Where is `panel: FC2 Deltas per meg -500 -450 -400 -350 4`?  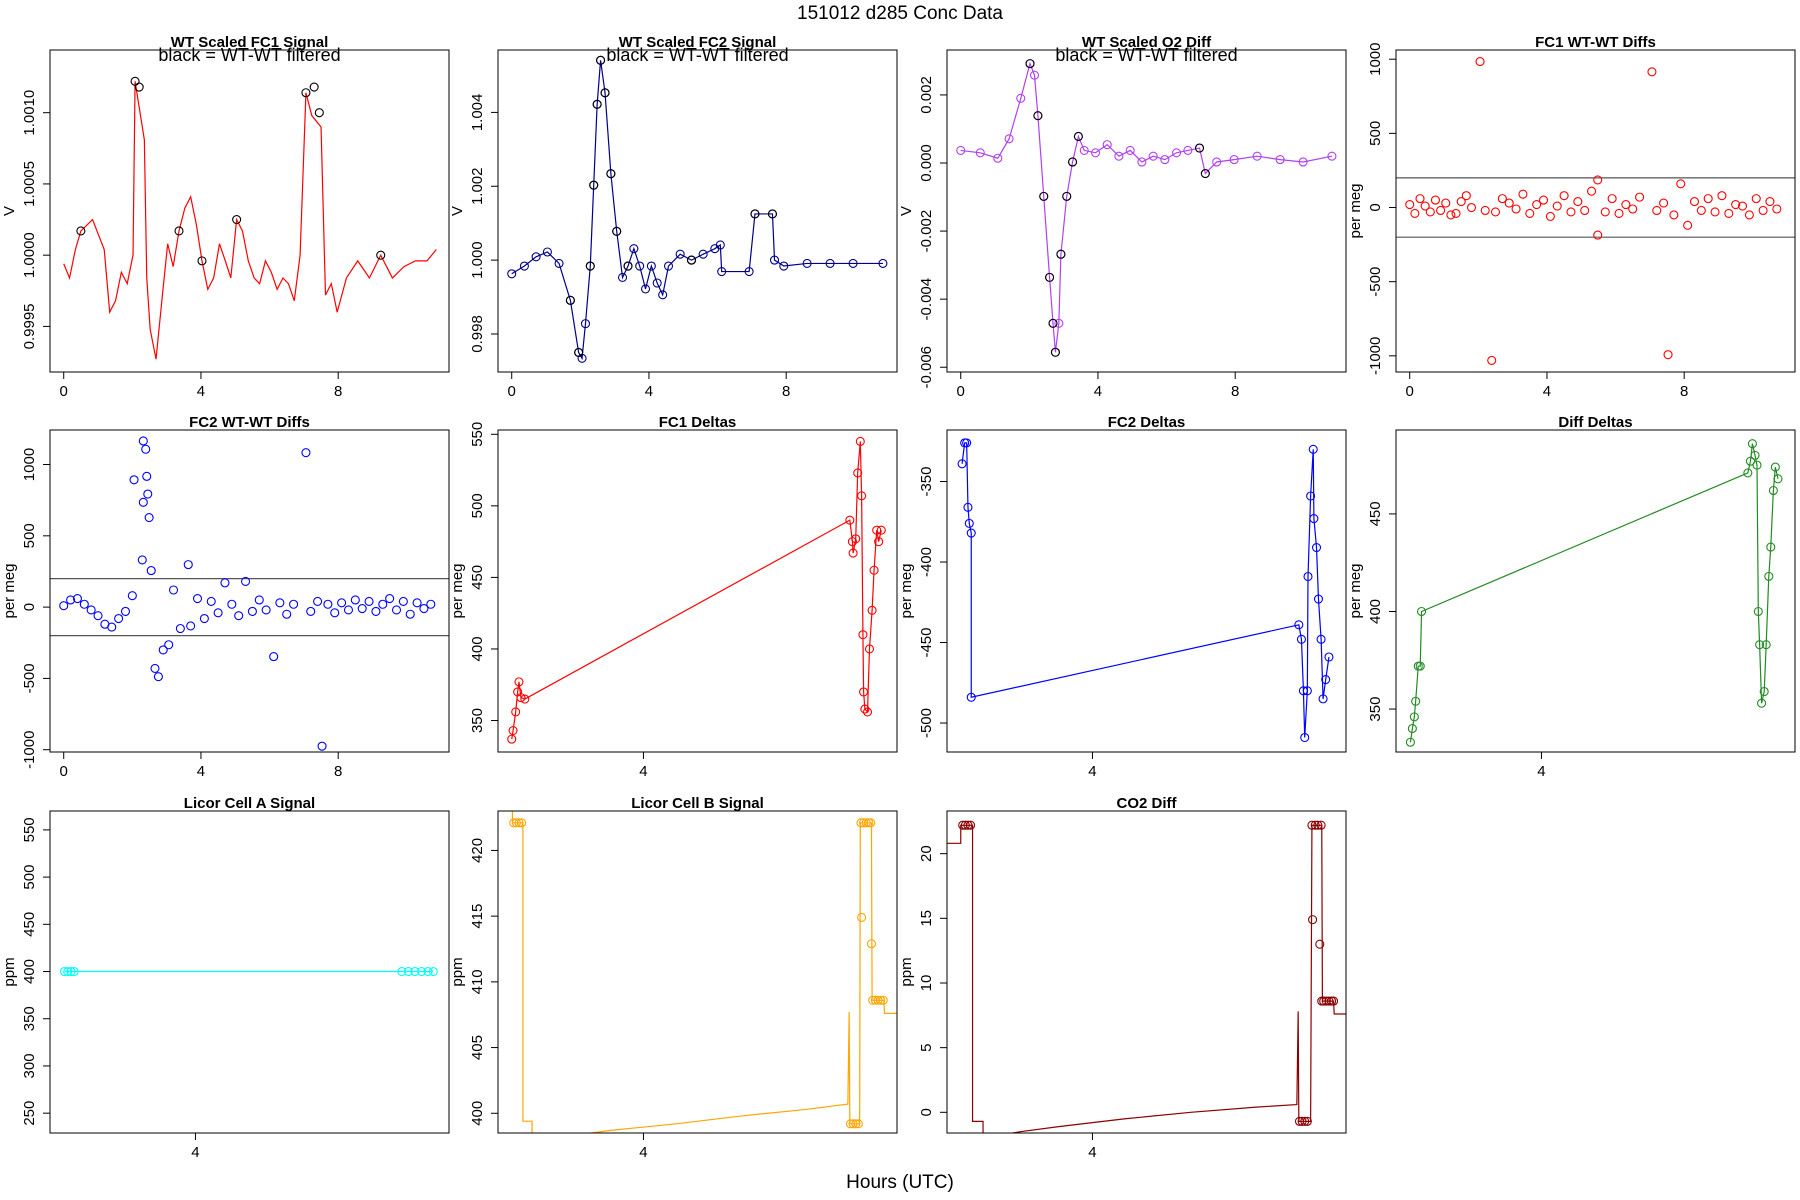 panel: FC2 Deltas per meg -500 -450 -400 -350 4 is located at coordinates (1122, 597).